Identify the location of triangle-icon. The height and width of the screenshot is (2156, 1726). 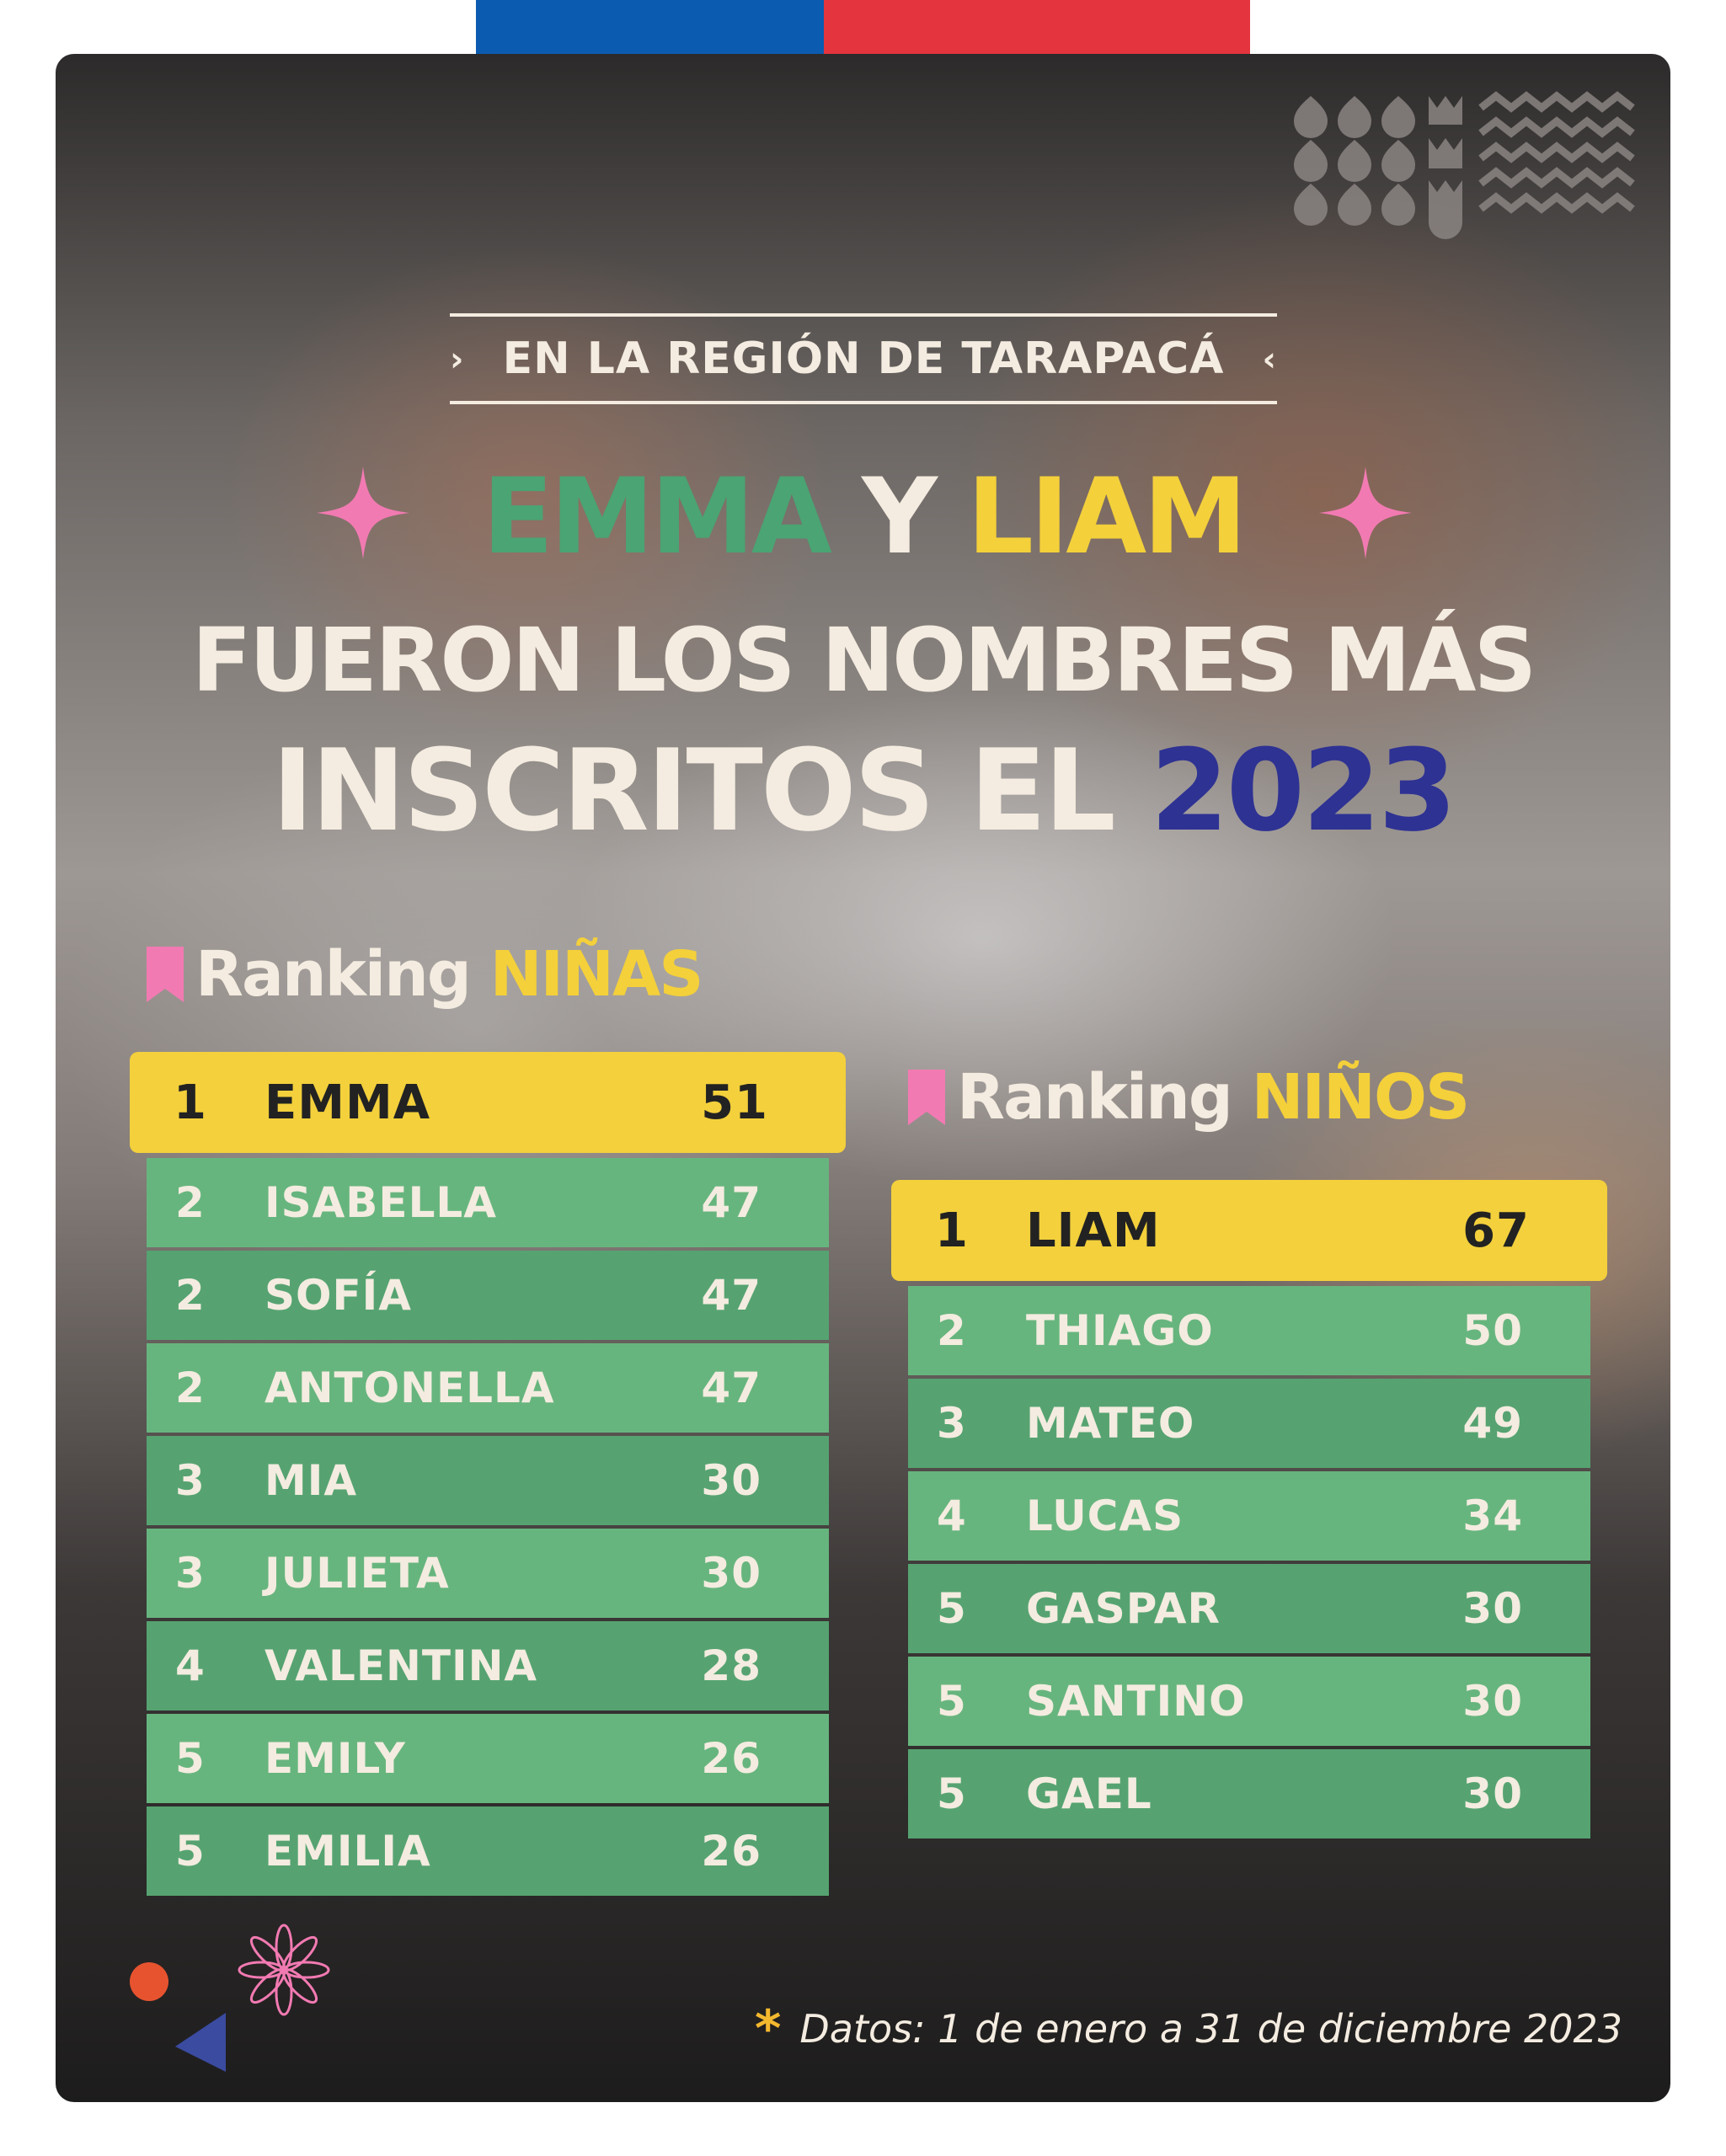
(200, 2043).